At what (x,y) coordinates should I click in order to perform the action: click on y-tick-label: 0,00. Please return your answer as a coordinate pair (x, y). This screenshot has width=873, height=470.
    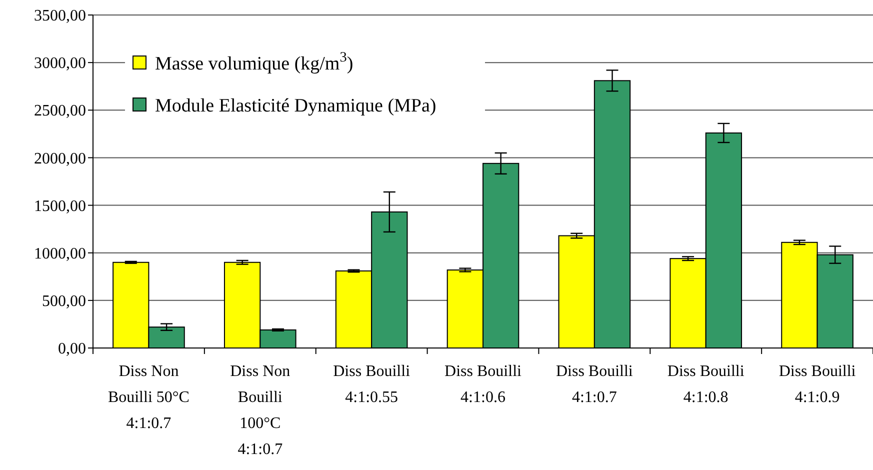
    Looking at the image, I should click on (72, 349).